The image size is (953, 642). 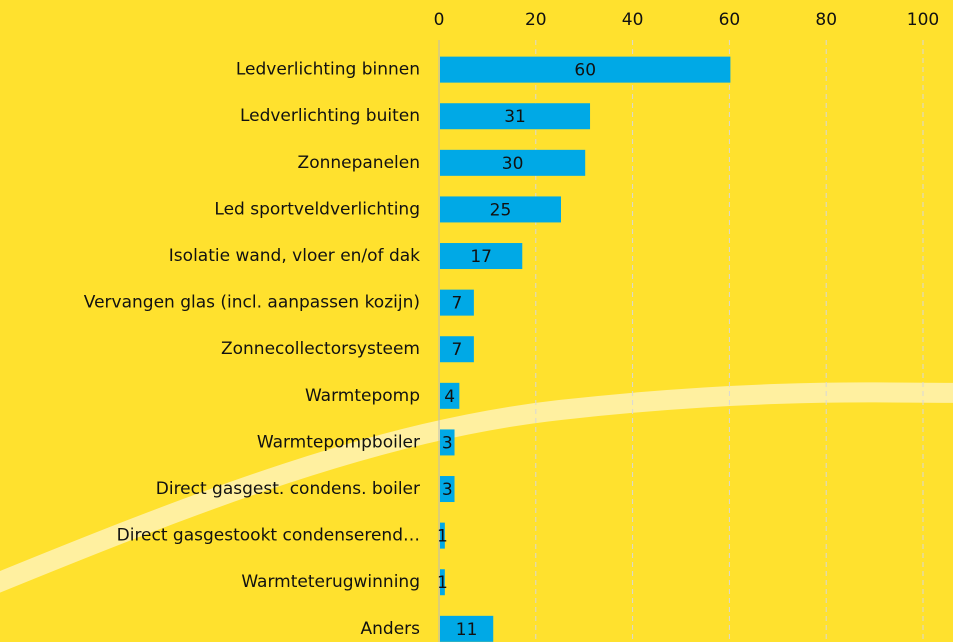 What do you see at coordinates (391, 629) in the screenshot?
I see `y-tick-label: Anders` at bounding box center [391, 629].